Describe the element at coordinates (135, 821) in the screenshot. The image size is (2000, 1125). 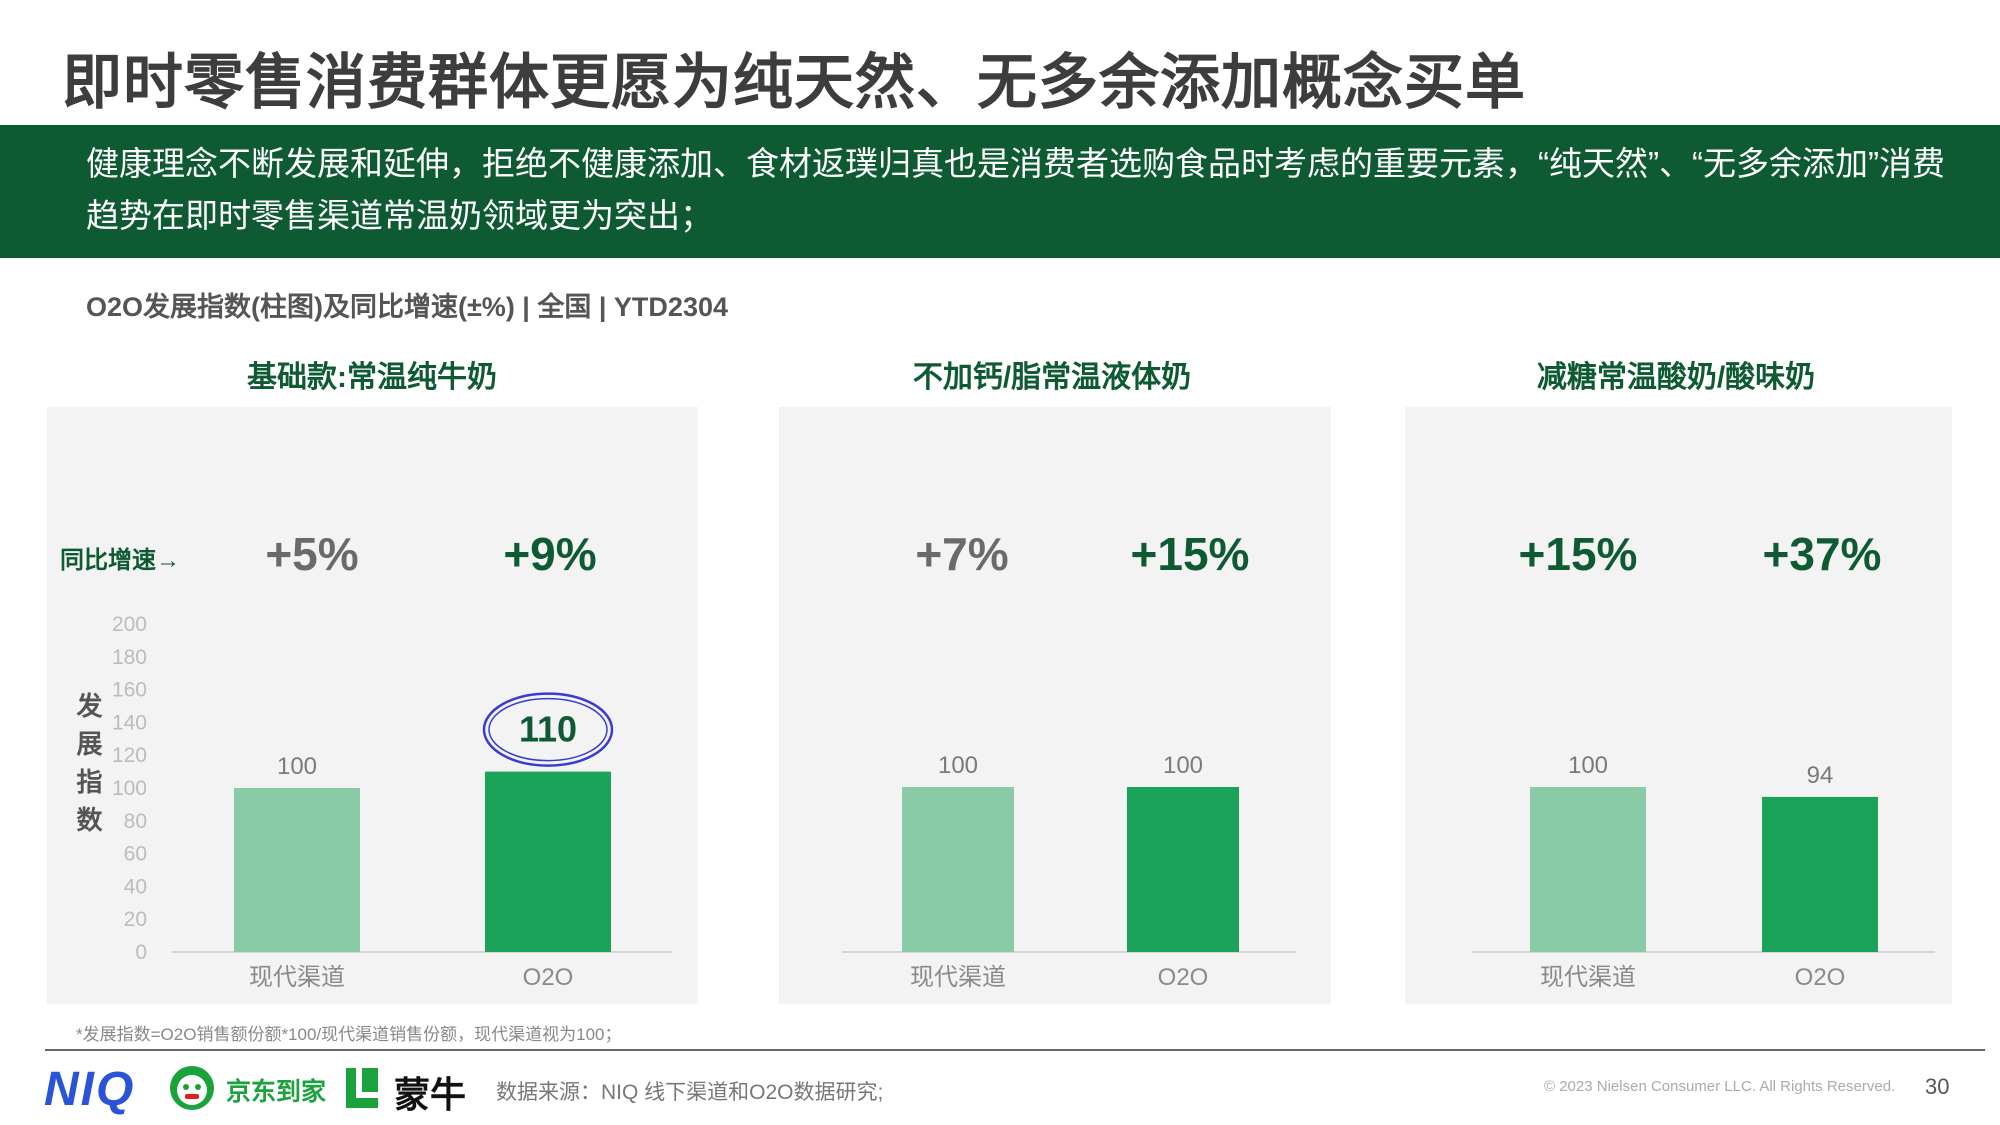
I see `y-tick-label: 80` at that location.